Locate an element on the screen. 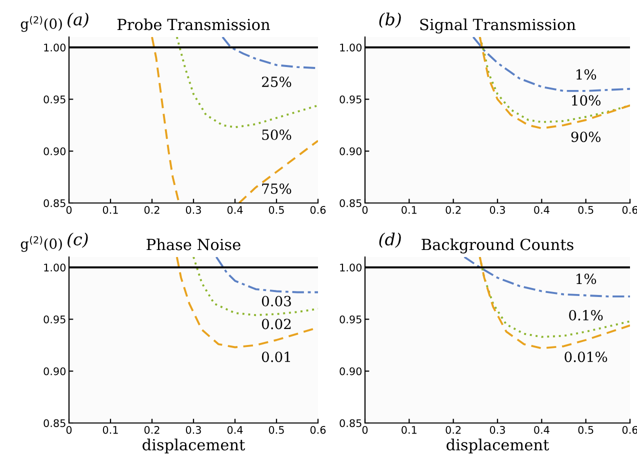  series-label: 0.01% is located at coordinates (586, 357).